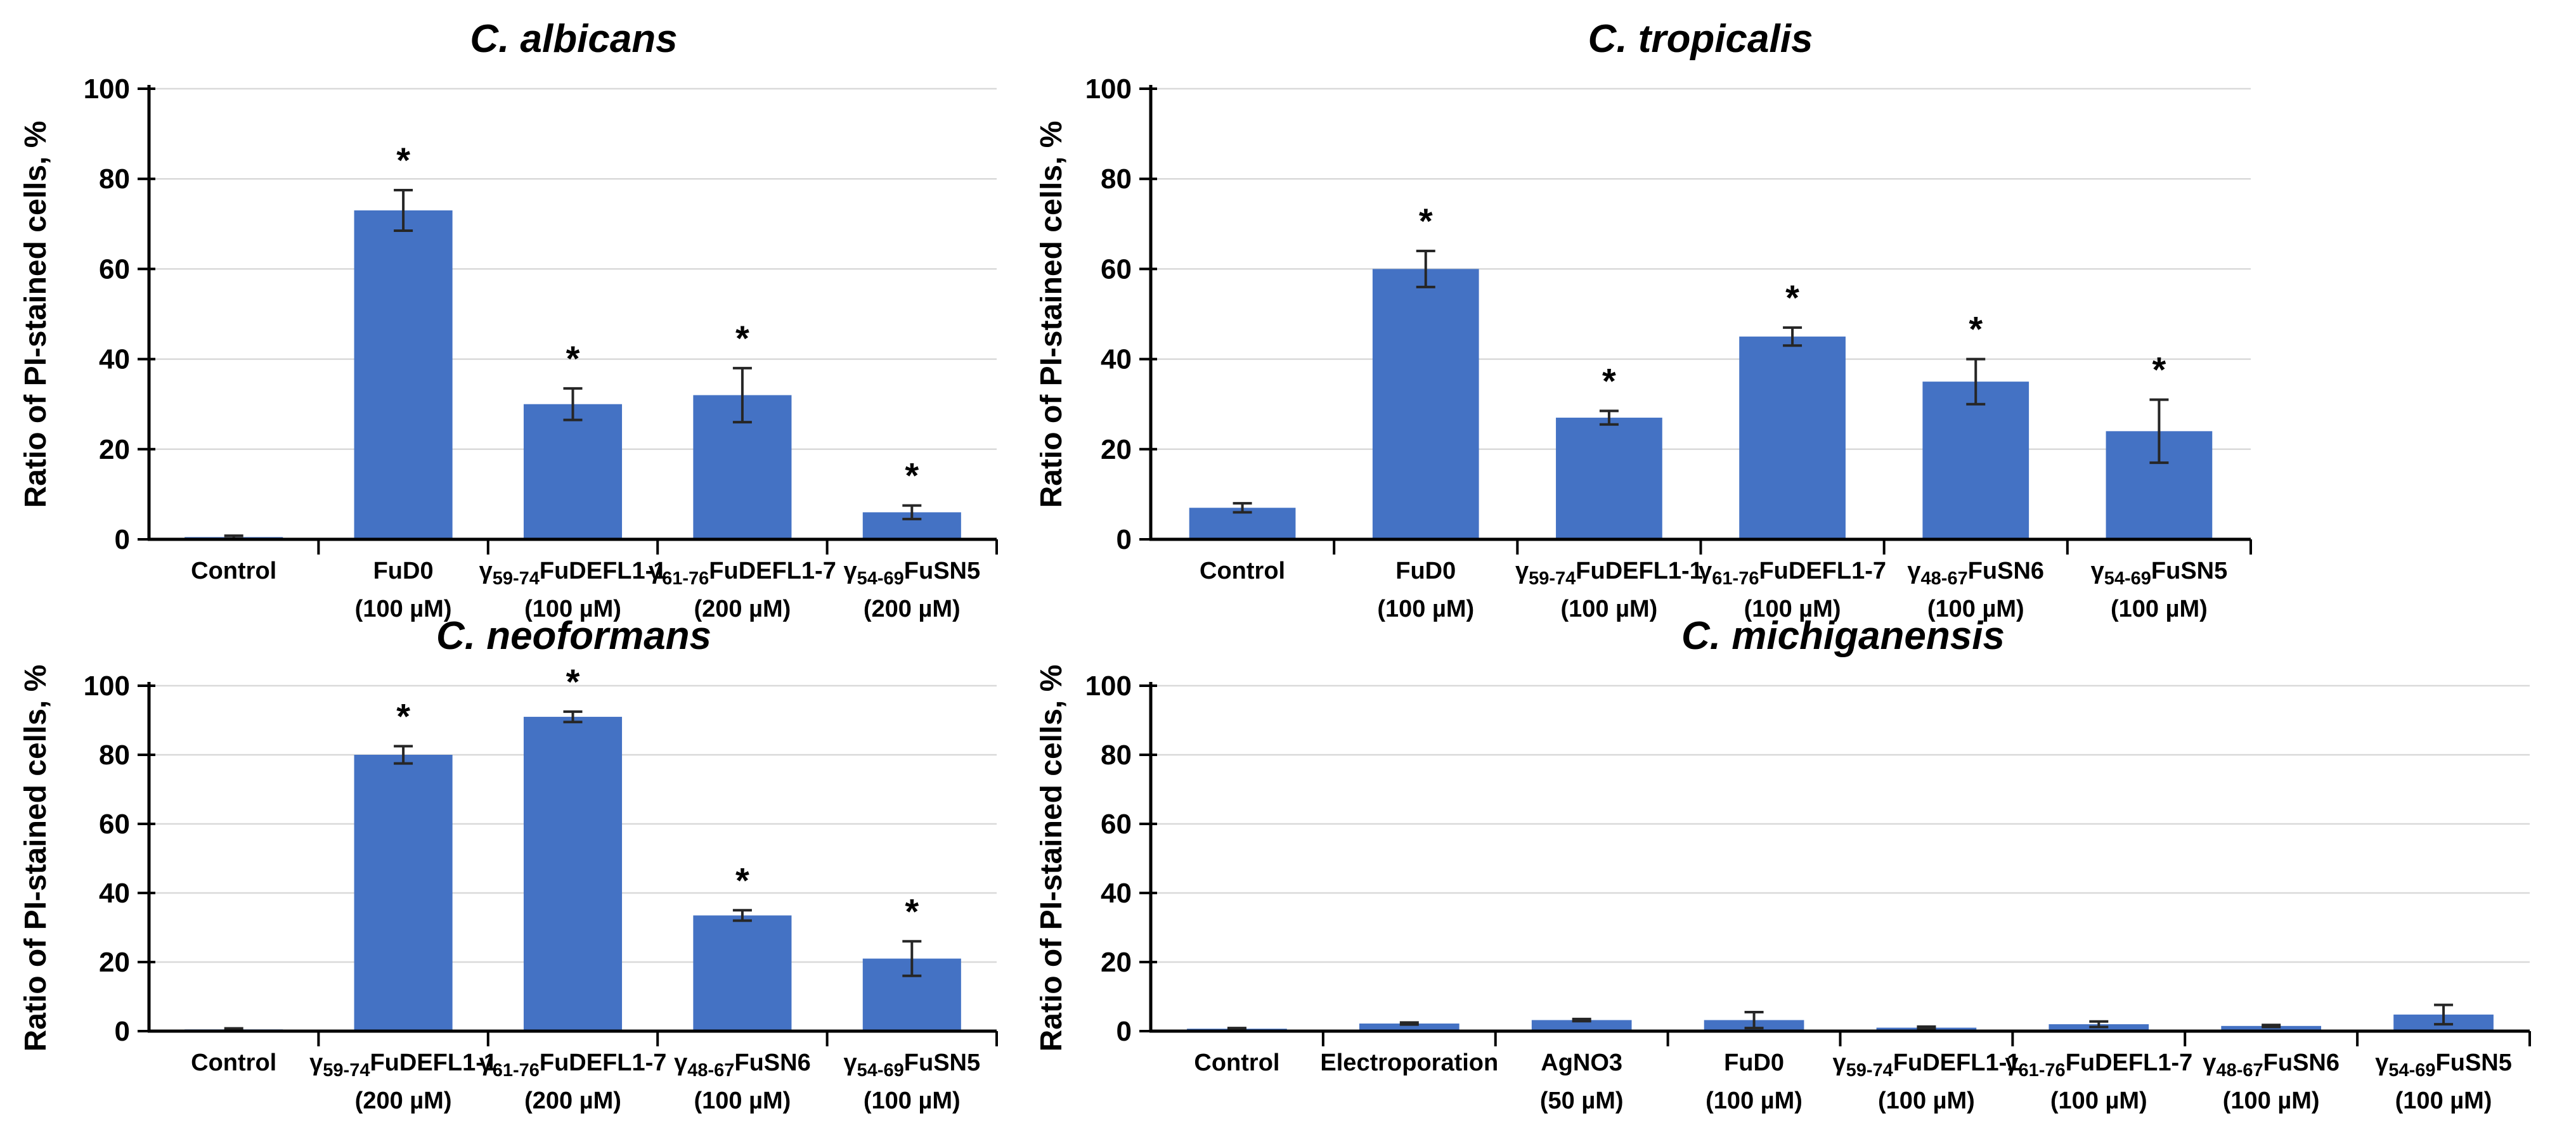  I want to click on chart-title: C. albicans, so click(573, 39).